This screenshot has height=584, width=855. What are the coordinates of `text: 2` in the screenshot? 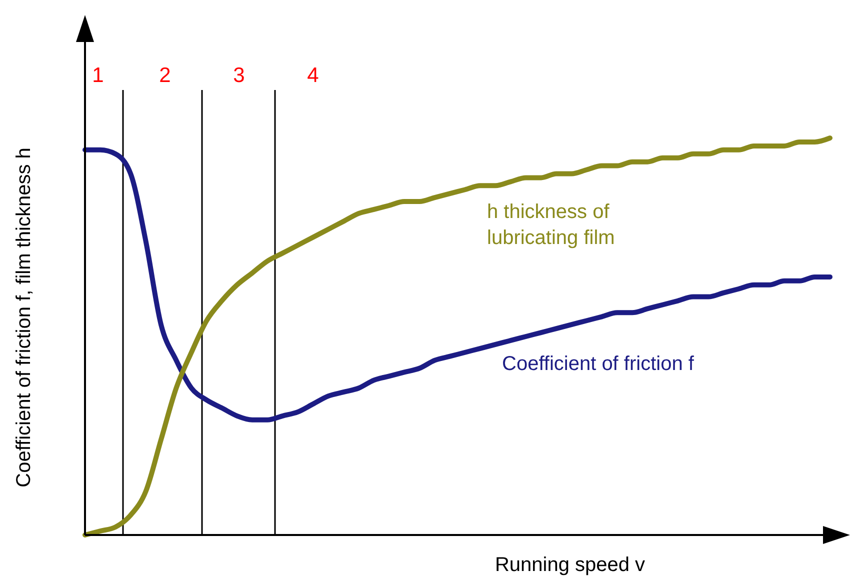 It's located at (165, 75).